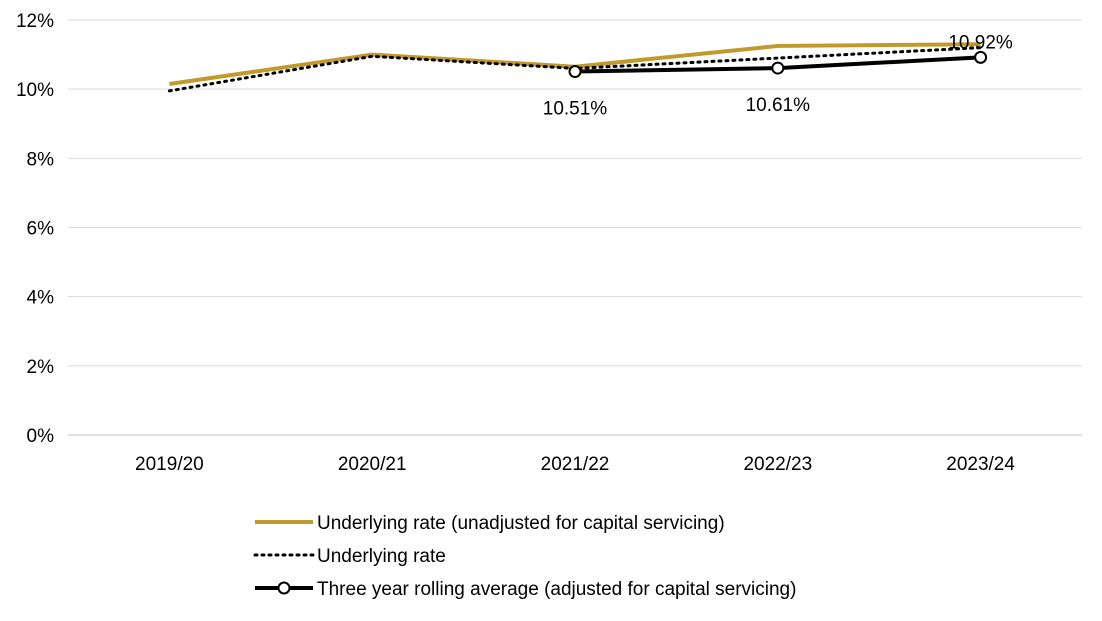  What do you see at coordinates (284, 588) in the screenshot?
I see `legend-marker` at bounding box center [284, 588].